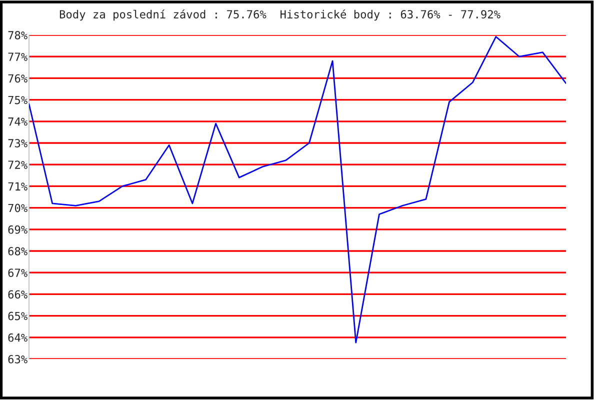  Describe the element at coordinates (18, 208) in the screenshot. I see `y-tick-label: 70%` at that location.